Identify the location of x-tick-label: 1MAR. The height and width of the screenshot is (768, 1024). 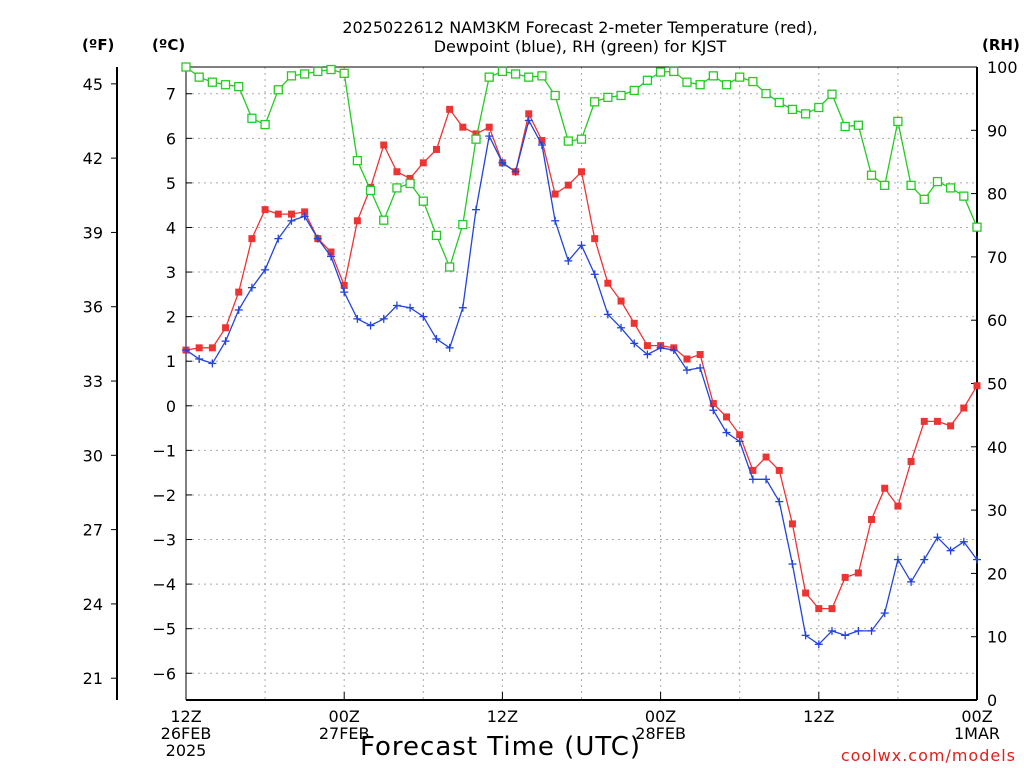
(977, 733).